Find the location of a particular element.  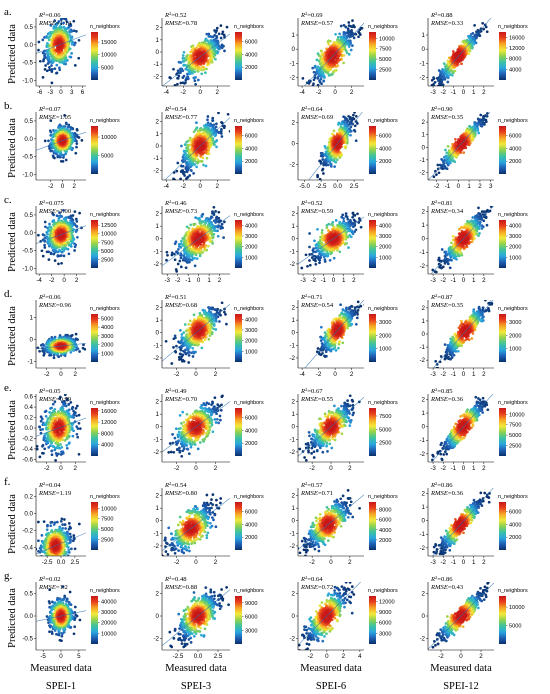

row-label: b. is located at coordinates (8, 106).